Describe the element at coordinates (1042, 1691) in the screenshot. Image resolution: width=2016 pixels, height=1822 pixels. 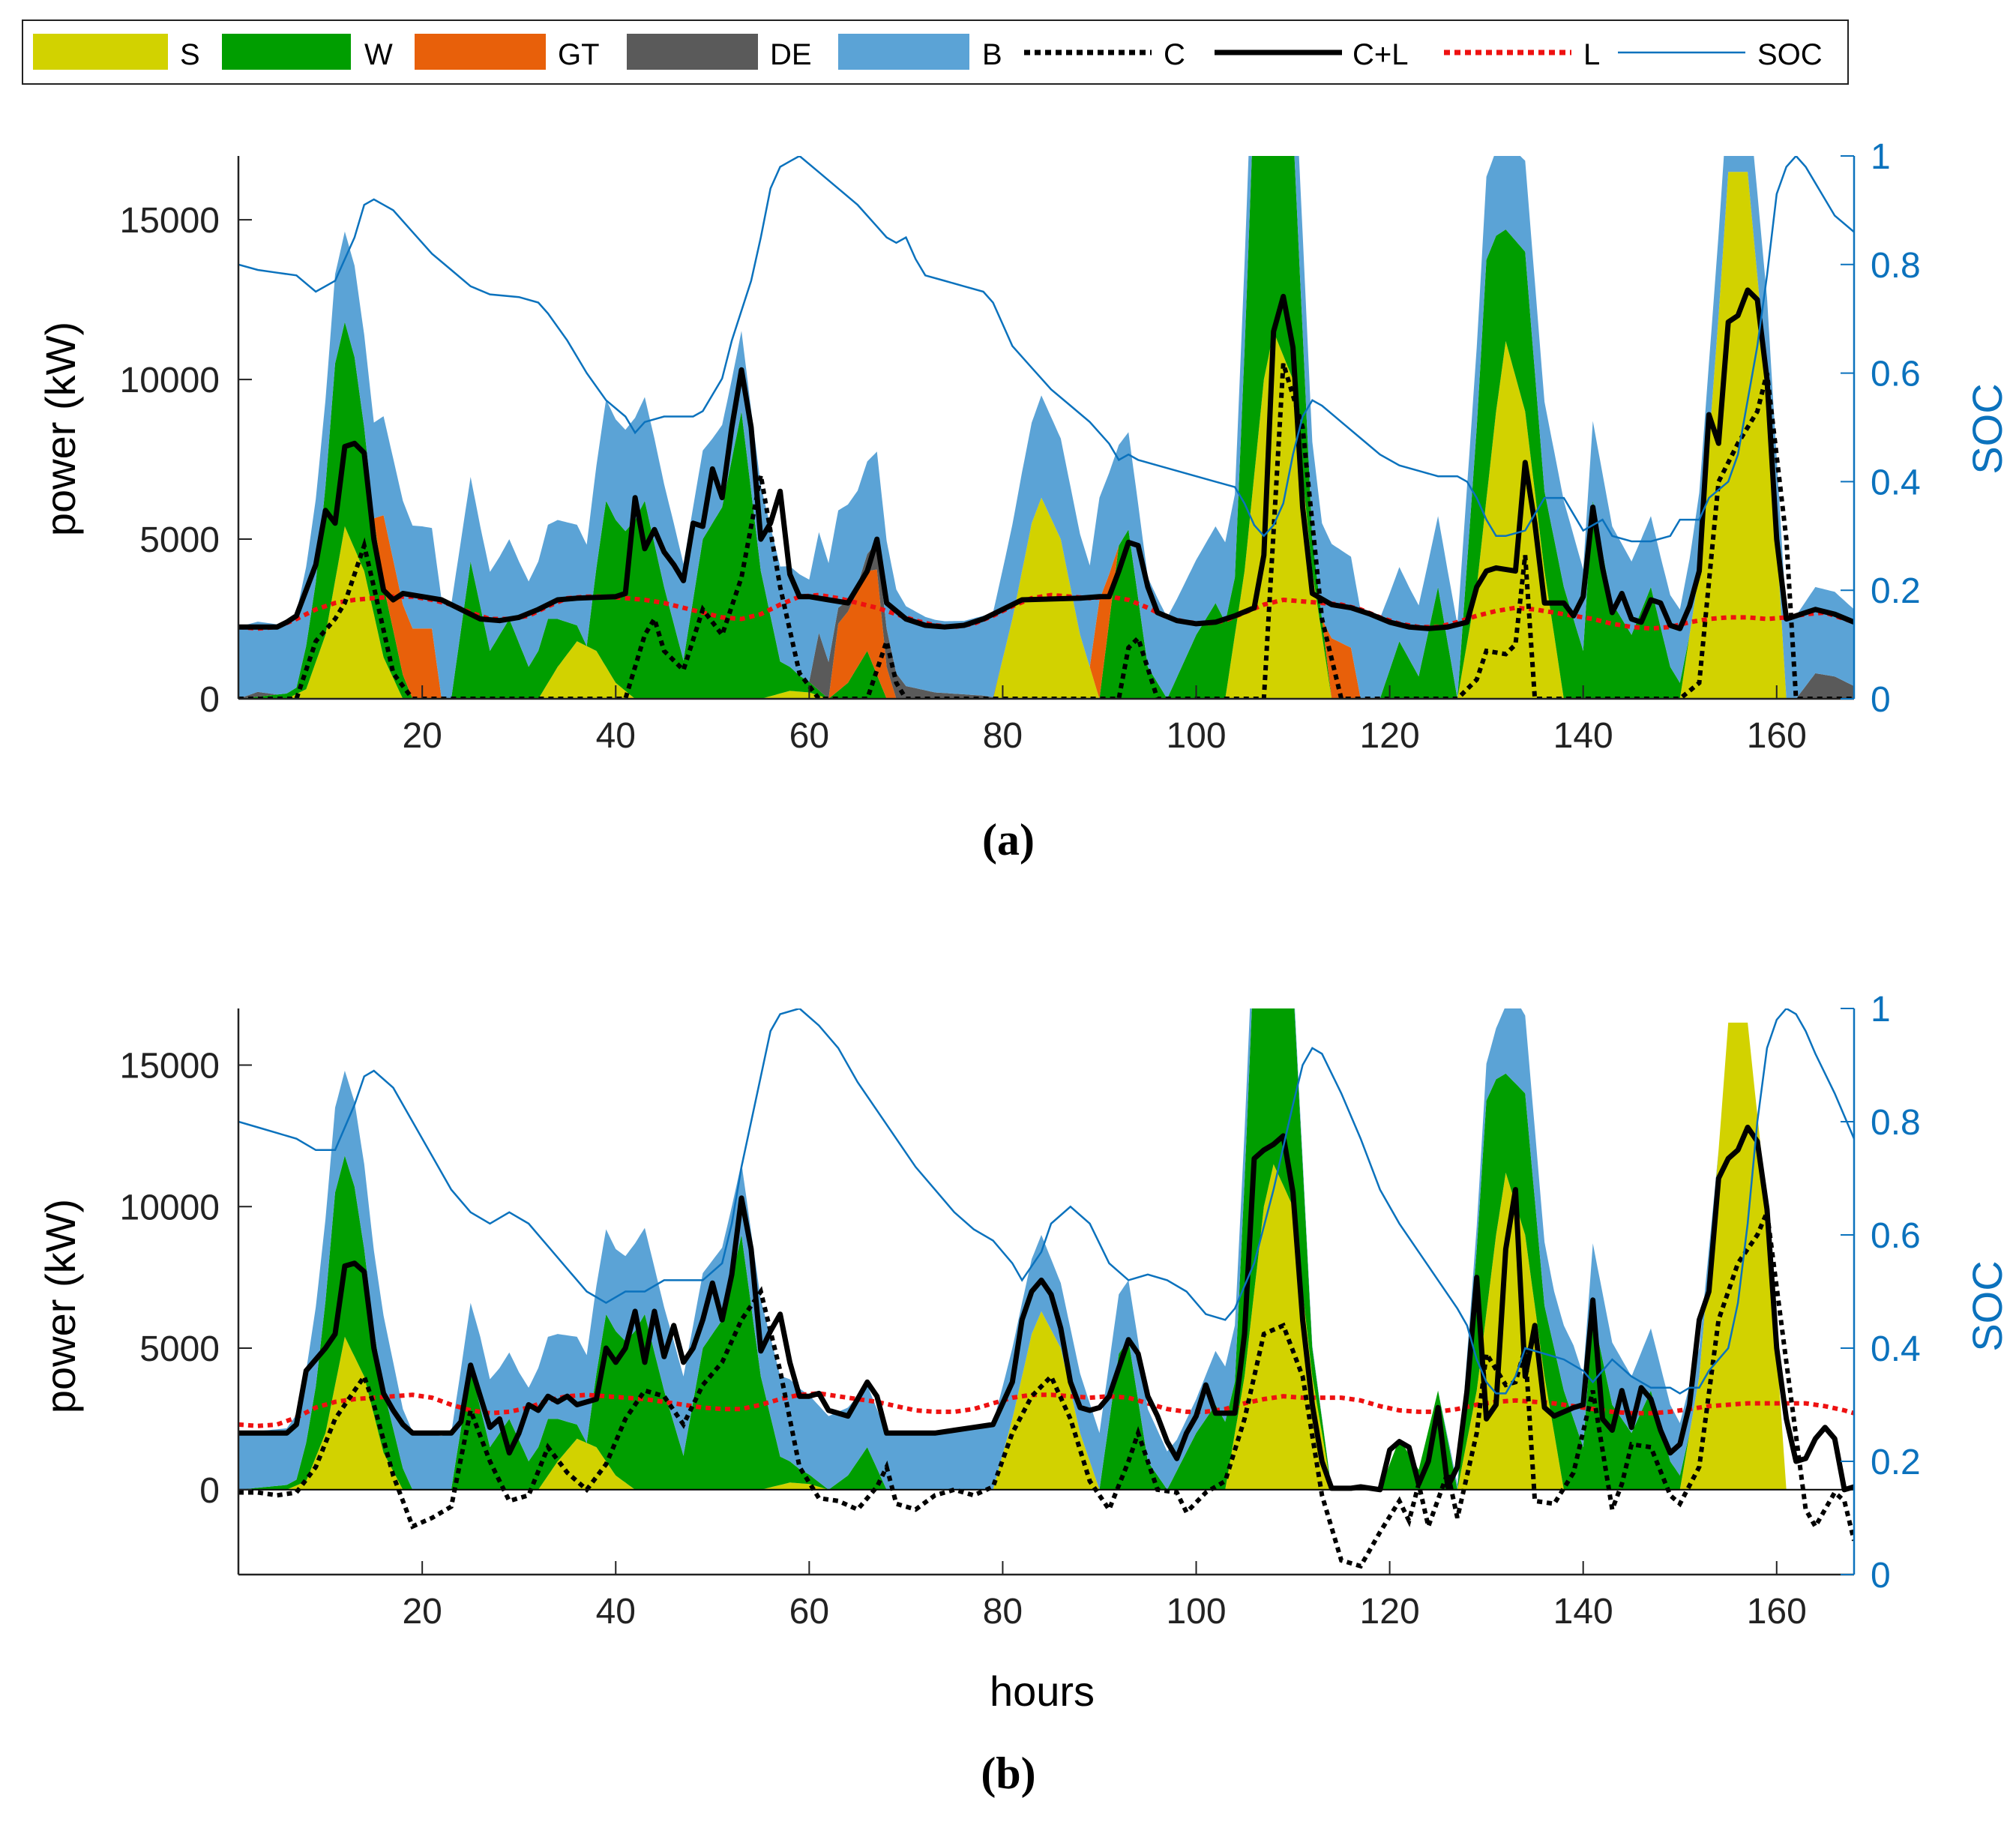
I see `x-axis-label-b: hours` at that location.